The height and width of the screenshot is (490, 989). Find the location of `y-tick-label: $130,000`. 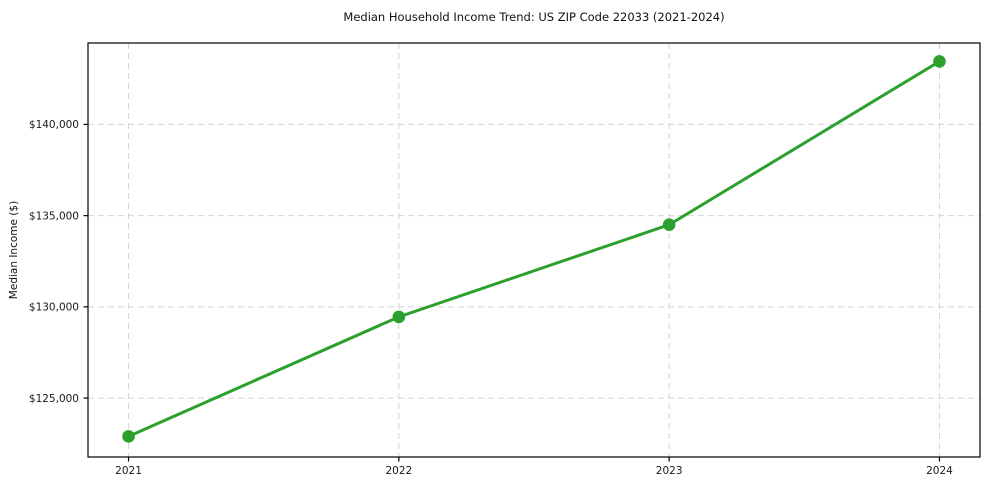

y-tick-label: $130,000 is located at coordinates (54, 308).